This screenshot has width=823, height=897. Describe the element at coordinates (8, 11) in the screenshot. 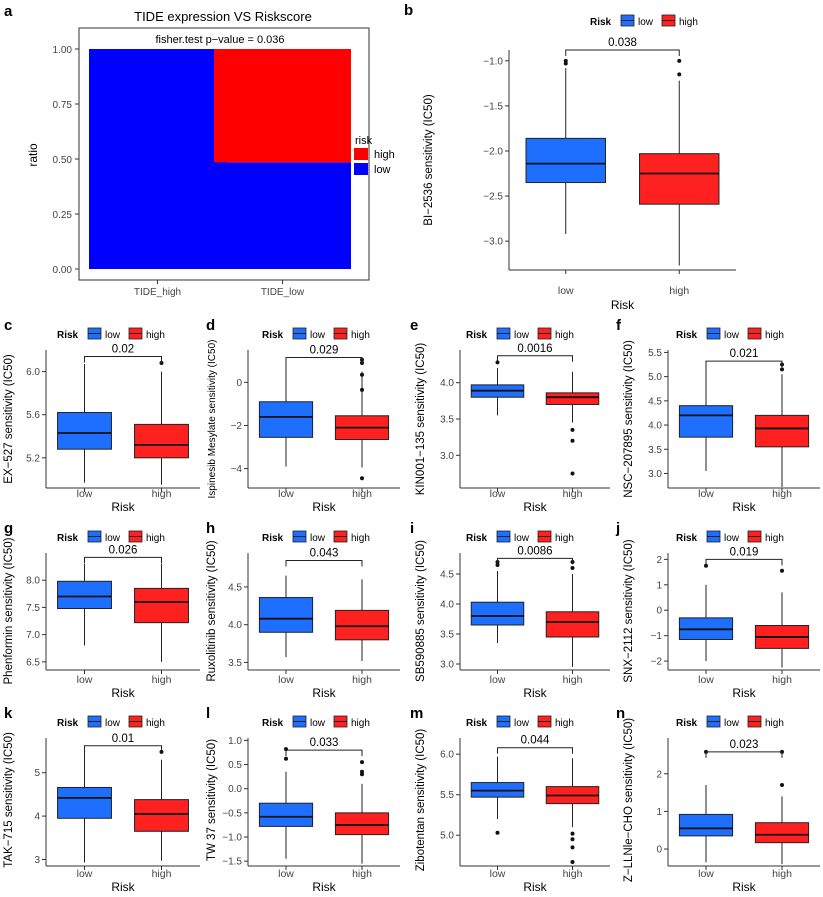

I see `panel-a-letter: a` at that location.